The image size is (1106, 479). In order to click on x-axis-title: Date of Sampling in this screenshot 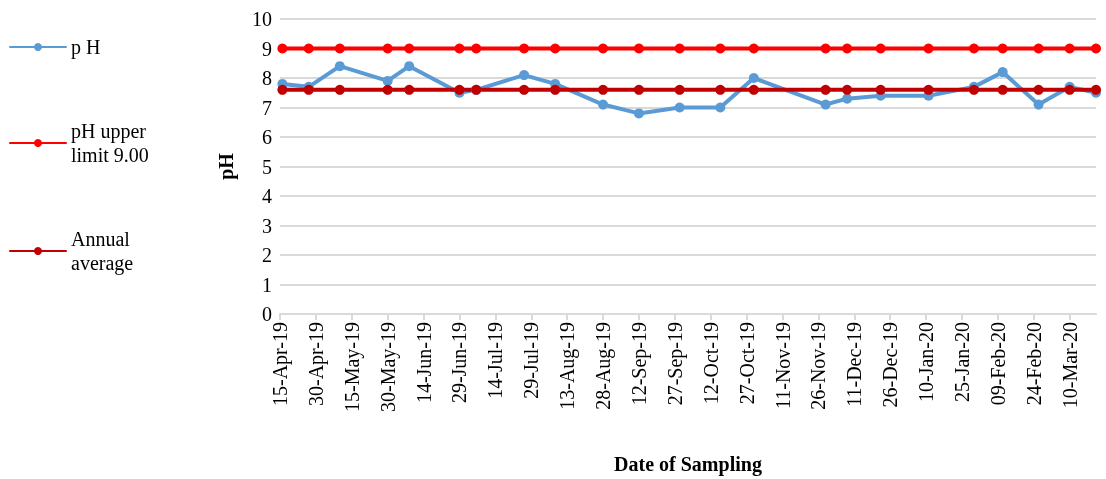, I will do `click(688, 464)`.